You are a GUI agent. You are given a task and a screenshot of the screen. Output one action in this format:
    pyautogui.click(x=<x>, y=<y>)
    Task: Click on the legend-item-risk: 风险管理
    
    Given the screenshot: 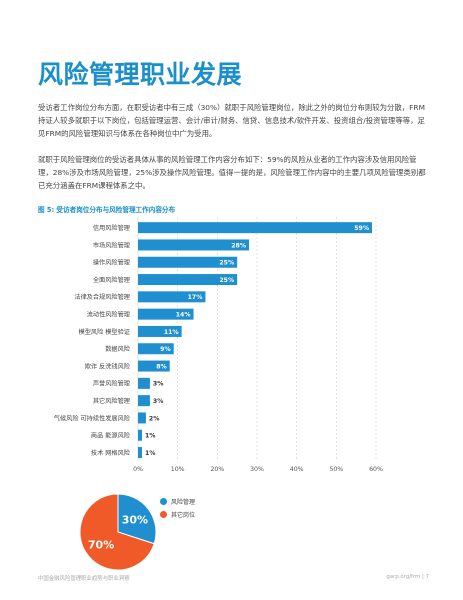 What is the action you would take?
    pyautogui.click(x=177, y=501)
    